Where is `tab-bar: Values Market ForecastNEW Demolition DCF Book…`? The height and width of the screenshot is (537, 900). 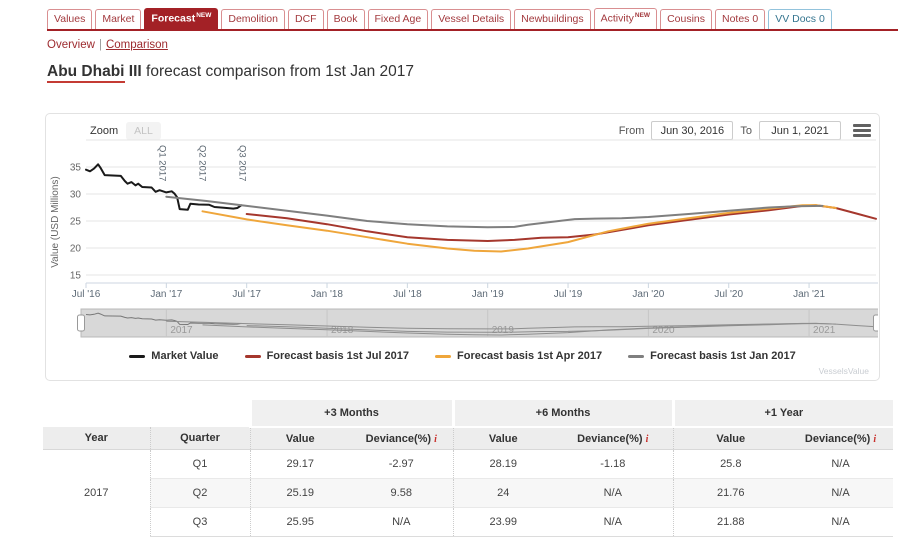
tab-bar: Values Market ForecastNEW Demolition DCF Book… is located at coordinates (472, 19).